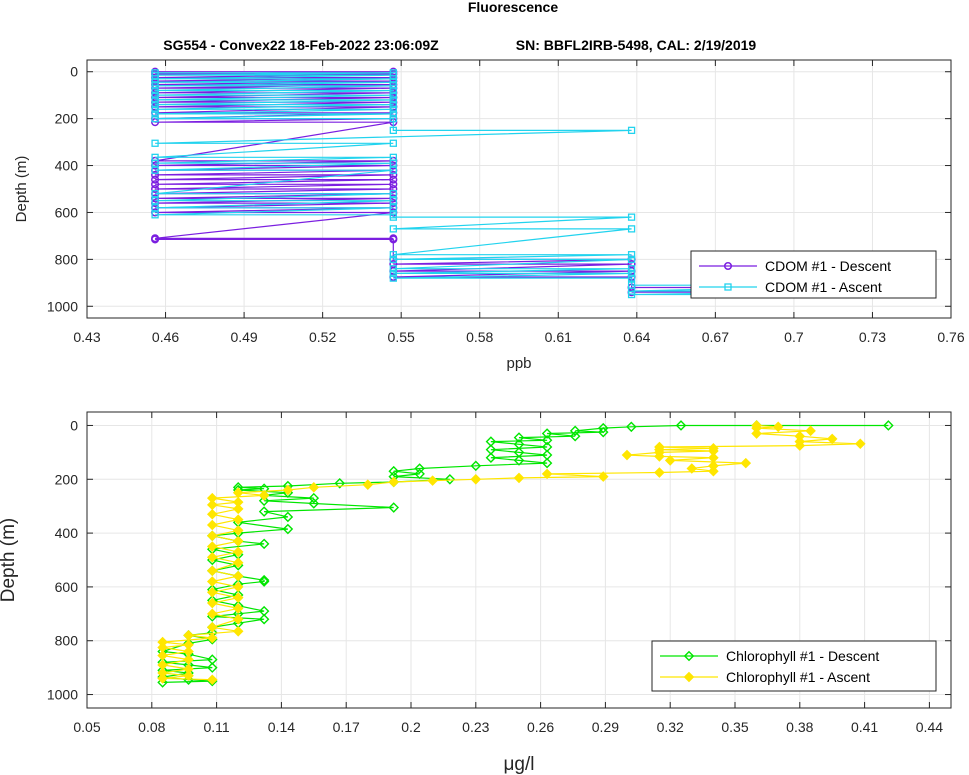 Image resolution: width=969 pixels, height=775 pixels. Describe the element at coordinates (518, 764) in the screenshot. I see `x-axis-label: μg/l` at that location.